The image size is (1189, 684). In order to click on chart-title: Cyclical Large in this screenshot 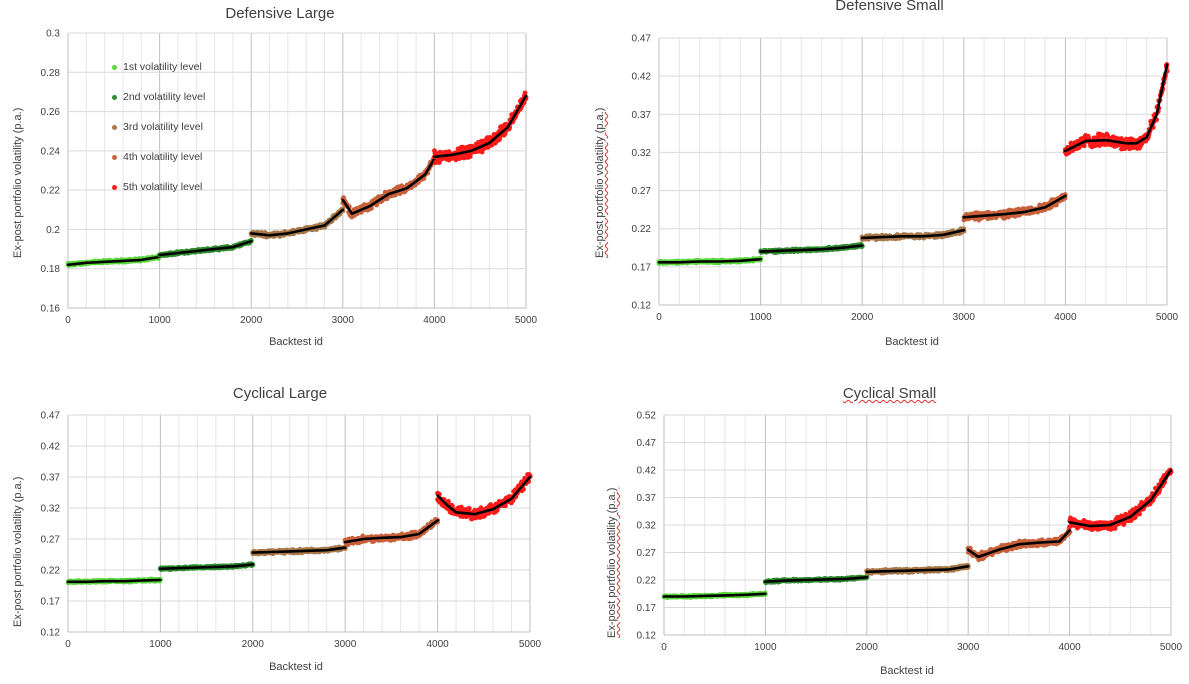, I will do `click(280, 393)`.